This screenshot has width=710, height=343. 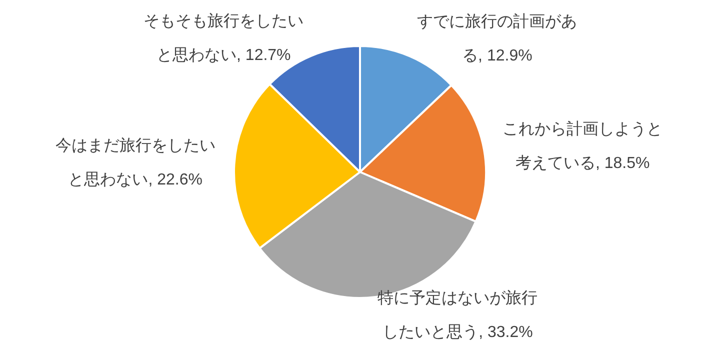 I want to click on slice-label: 特に予定はないが旅行したいと思う, 33.2%, so click(x=458, y=315).